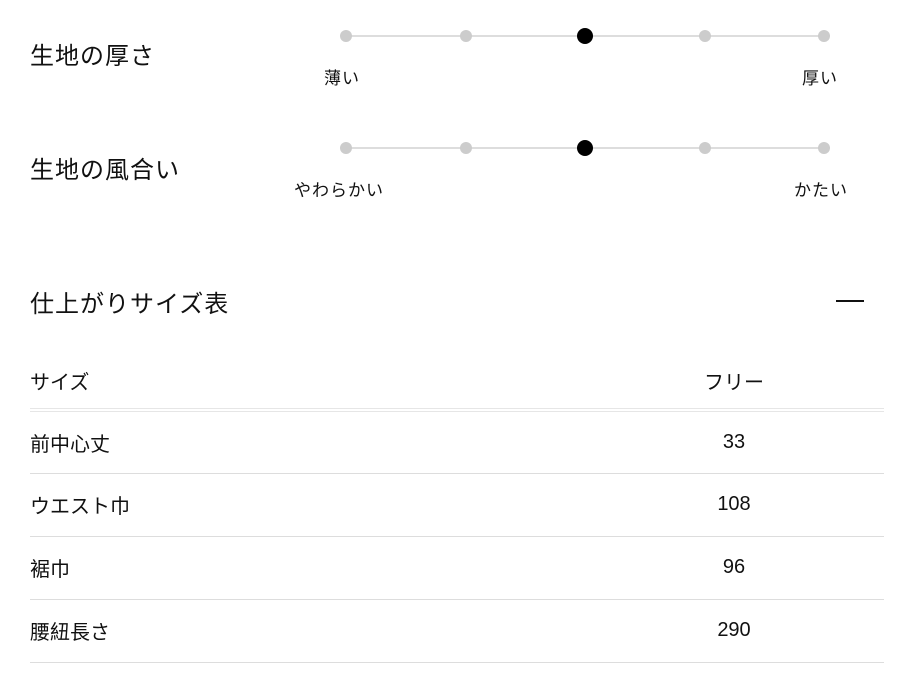 This screenshot has height=688, width=906. What do you see at coordinates (307, 381) in the screenshot?
I see `header-size: サイズ` at bounding box center [307, 381].